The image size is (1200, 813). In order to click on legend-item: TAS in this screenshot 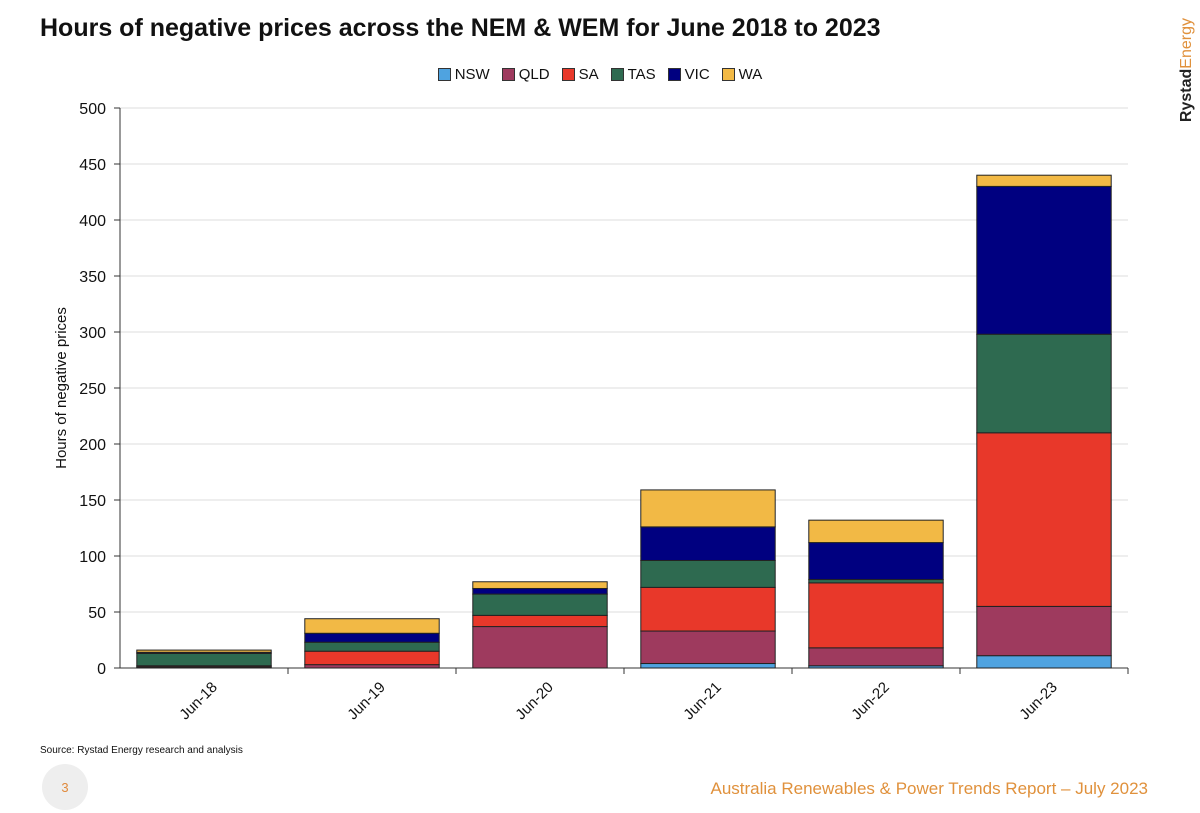, I will do `click(633, 74)`.